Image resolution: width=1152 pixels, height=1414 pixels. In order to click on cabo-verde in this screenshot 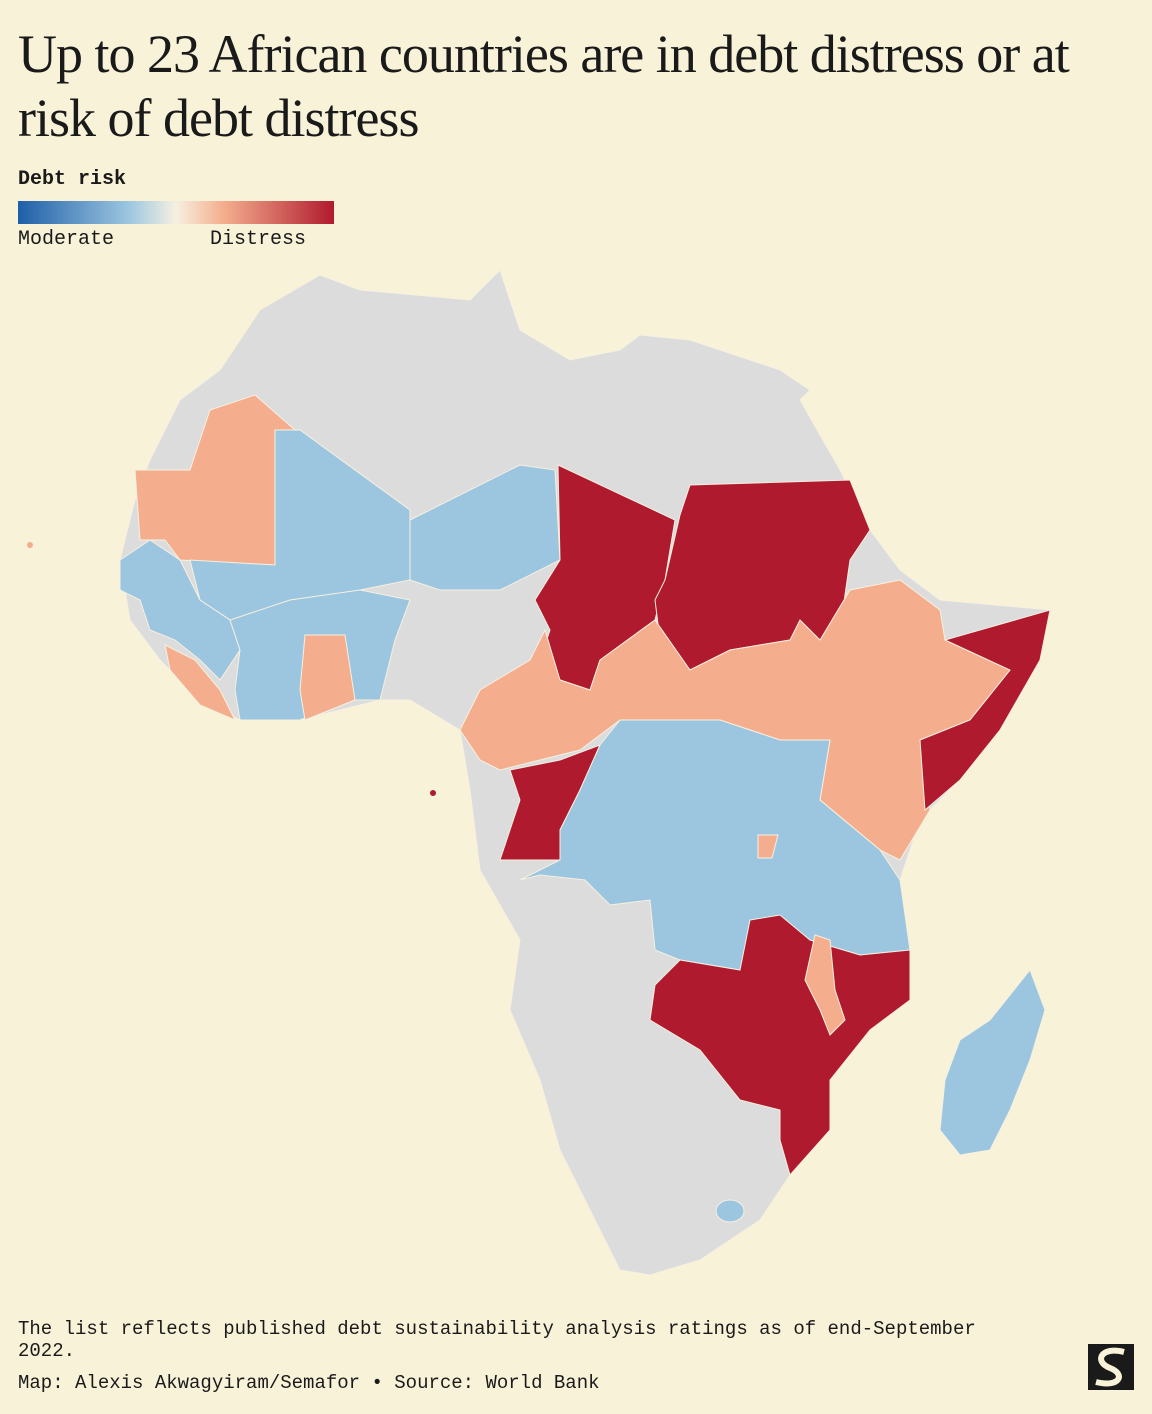, I will do `click(30, 545)`.